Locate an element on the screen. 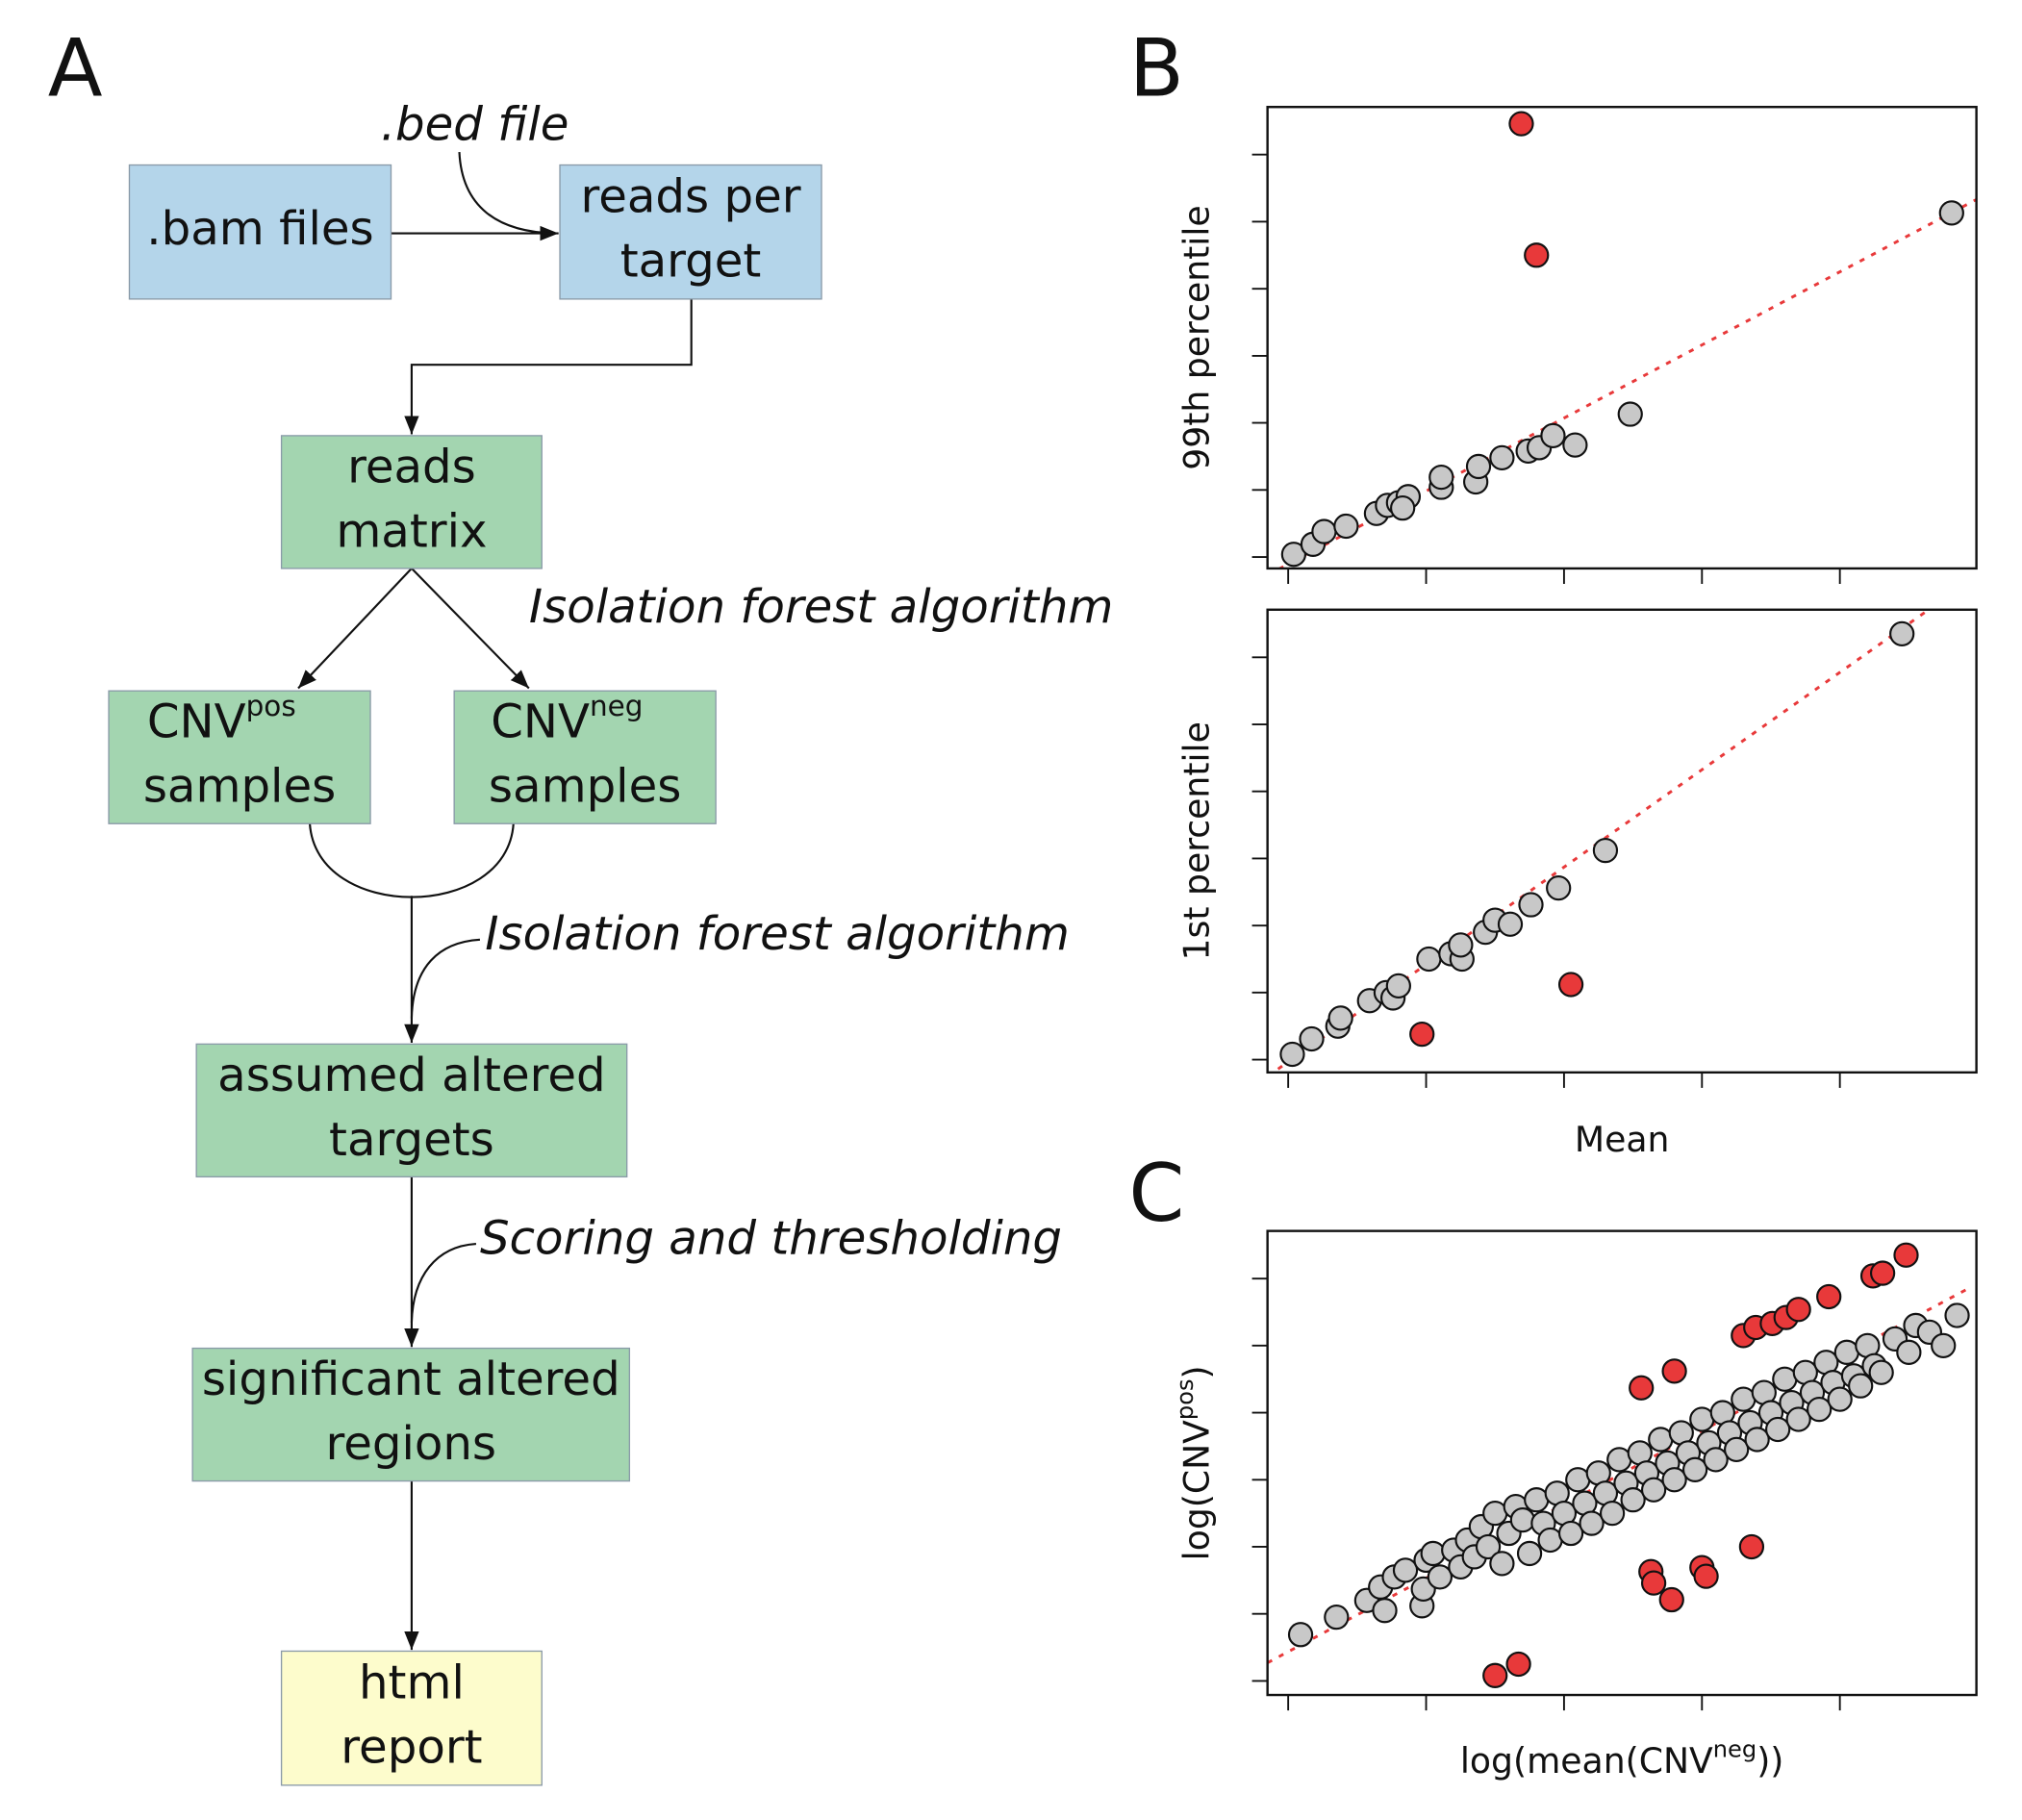  panel-label: A is located at coordinates (75, 68).